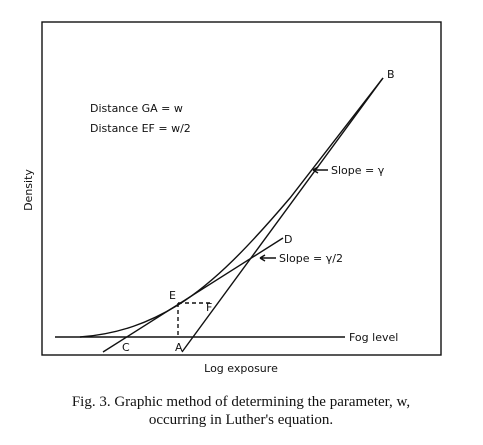 This screenshot has width=483, height=445. What do you see at coordinates (311, 258) in the screenshot?
I see `annotation: Slope = γ/2` at bounding box center [311, 258].